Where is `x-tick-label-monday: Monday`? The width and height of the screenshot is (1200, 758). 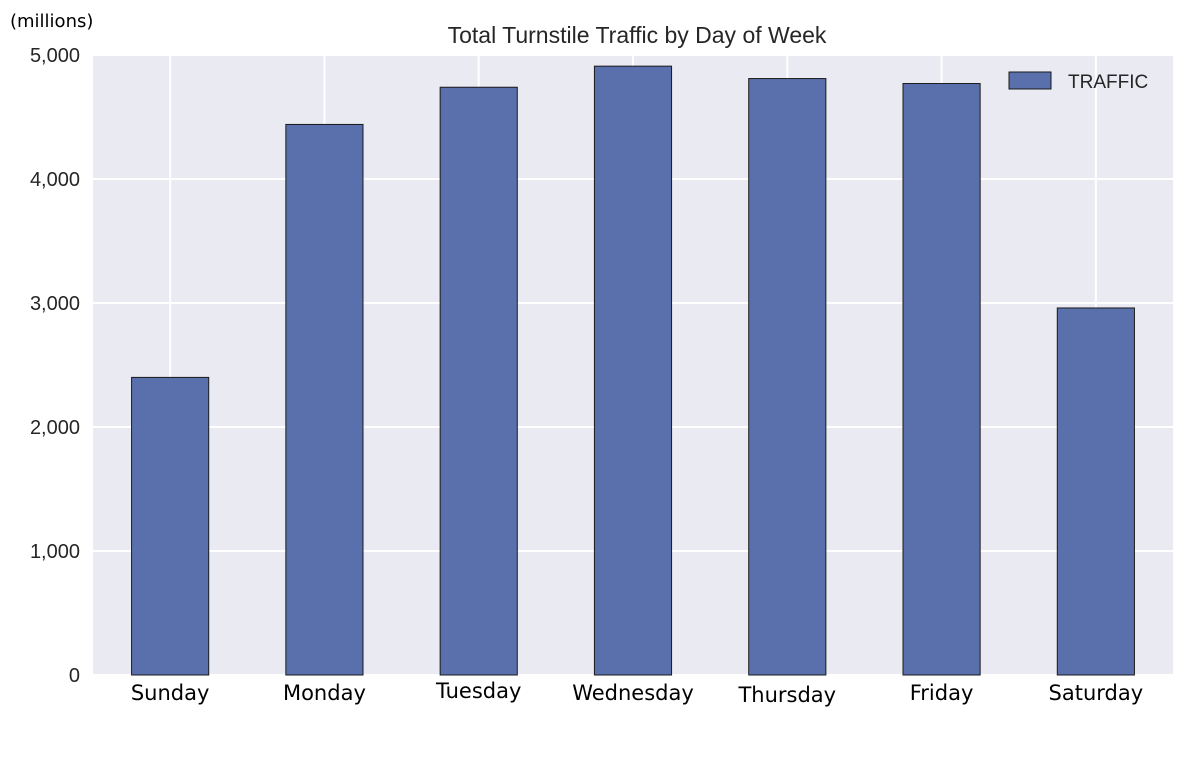 x-tick-label-monday: Monday is located at coordinates (324, 693).